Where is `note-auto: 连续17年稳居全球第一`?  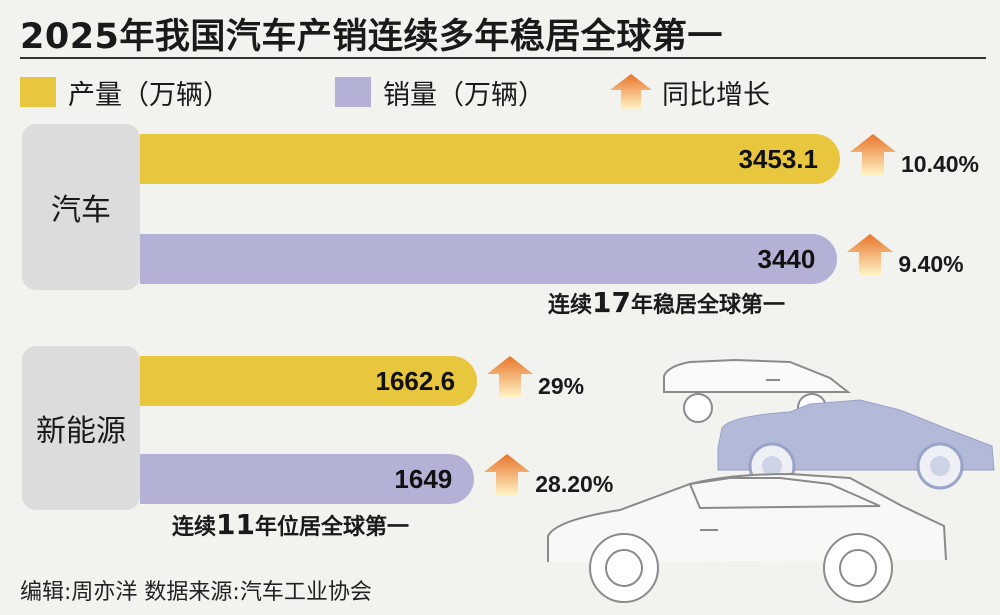 note-auto: 连续17年稳居全球第一 is located at coordinates (666, 302).